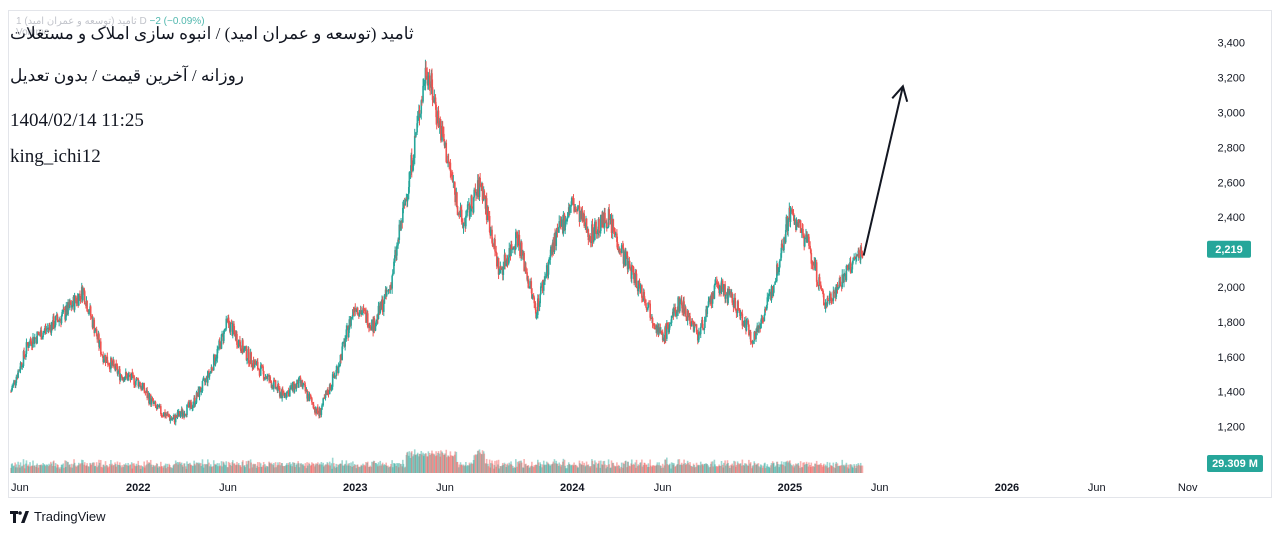  I want to click on x-tick-label: Jun, so click(663, 488).